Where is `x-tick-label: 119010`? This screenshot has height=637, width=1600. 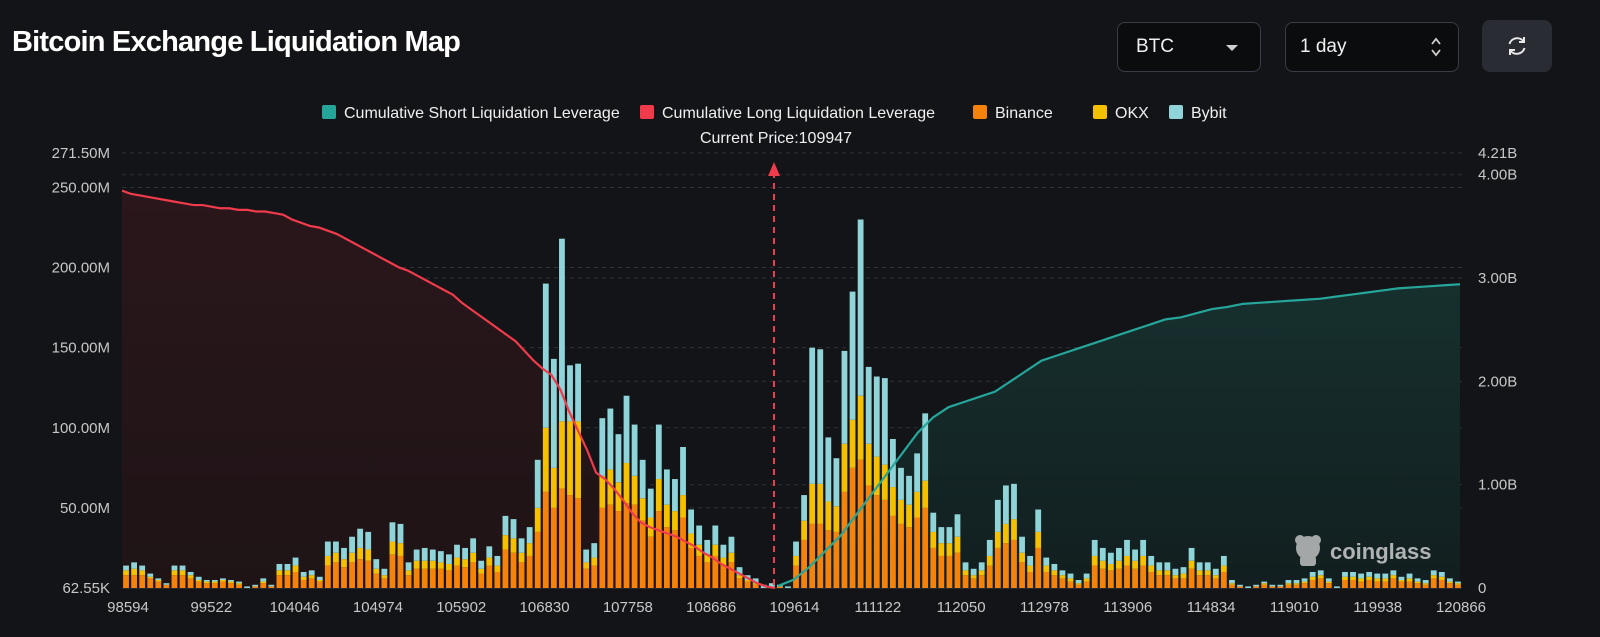 x-tick-label: 119010 is located at coordinates (1294, 607).